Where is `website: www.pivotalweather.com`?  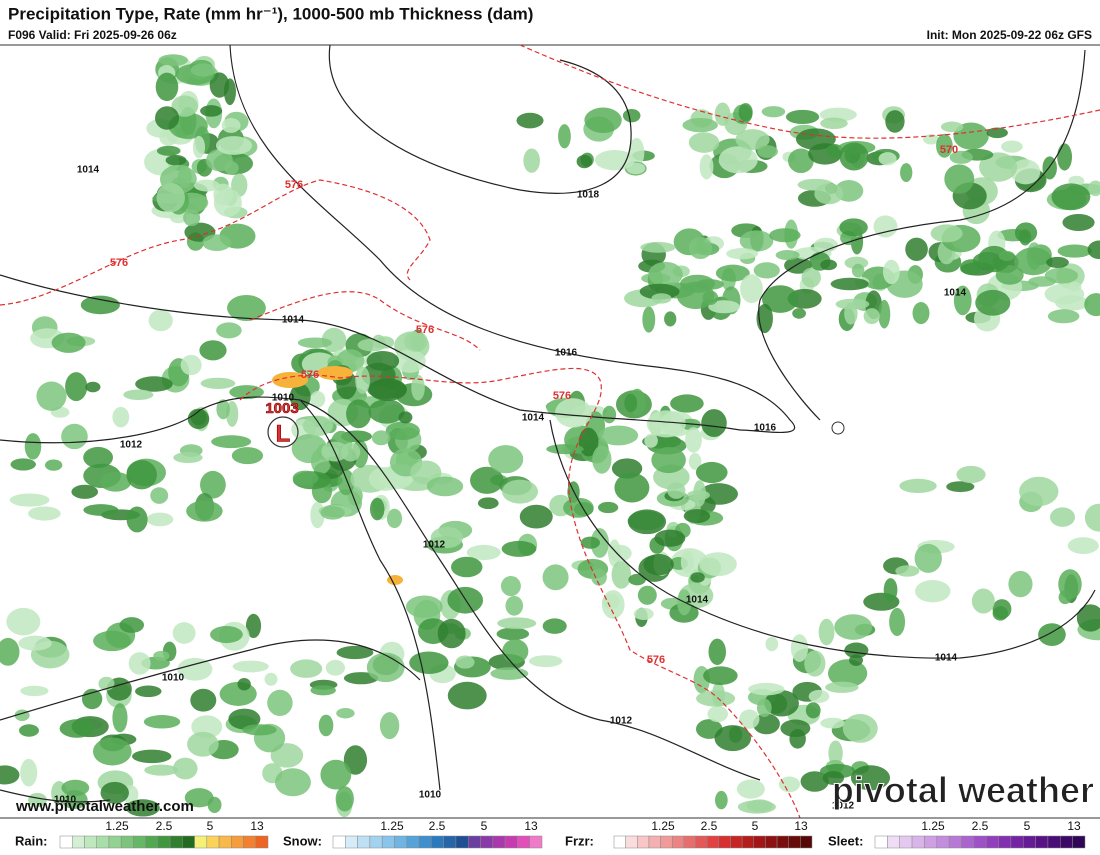 website: www.pivotalweather.com is located at coordinates (104, 806).